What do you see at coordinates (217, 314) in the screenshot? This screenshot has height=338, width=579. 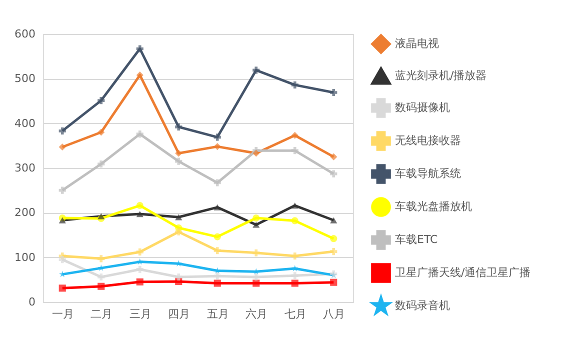 I see `x-tick-label: 五月` at bounding box center [217, 314].